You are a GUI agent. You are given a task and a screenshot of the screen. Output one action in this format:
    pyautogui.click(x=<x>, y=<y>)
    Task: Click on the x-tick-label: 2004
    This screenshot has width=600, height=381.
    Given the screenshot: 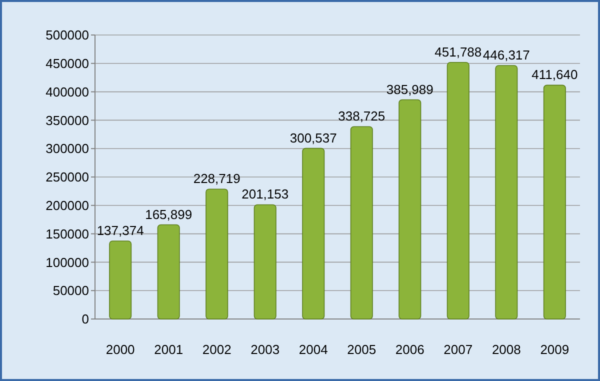 What is the action you would take?
    pyautogui.click(x=313, y=349)
    